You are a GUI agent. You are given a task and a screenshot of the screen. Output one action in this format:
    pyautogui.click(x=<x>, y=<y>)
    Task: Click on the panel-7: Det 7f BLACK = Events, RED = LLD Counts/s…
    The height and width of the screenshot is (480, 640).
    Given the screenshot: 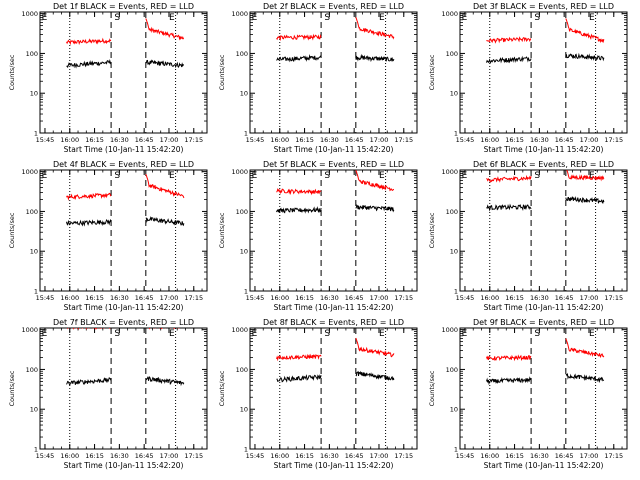 What is the action you would take?
    pyautogui.click(x=108, y=394)
    